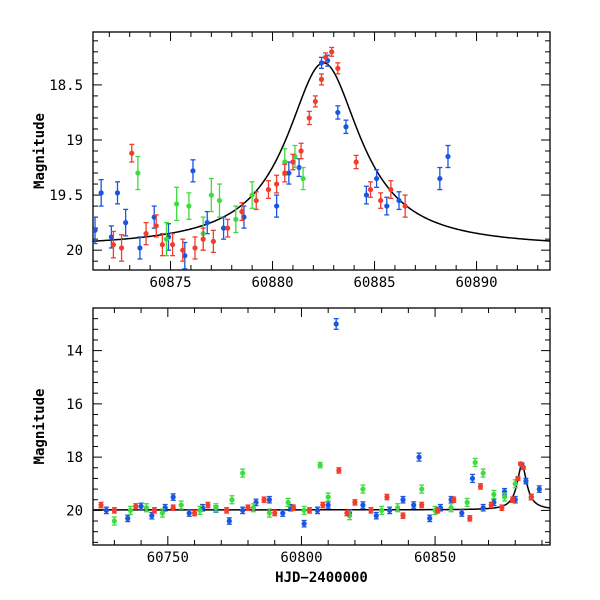 The height and width of the screenshot is (600, 600). What do you see at coordinates (40, 427) in the screenshot?
I see `y-axis-label: Magnitude` at bounding box center [40, 427].